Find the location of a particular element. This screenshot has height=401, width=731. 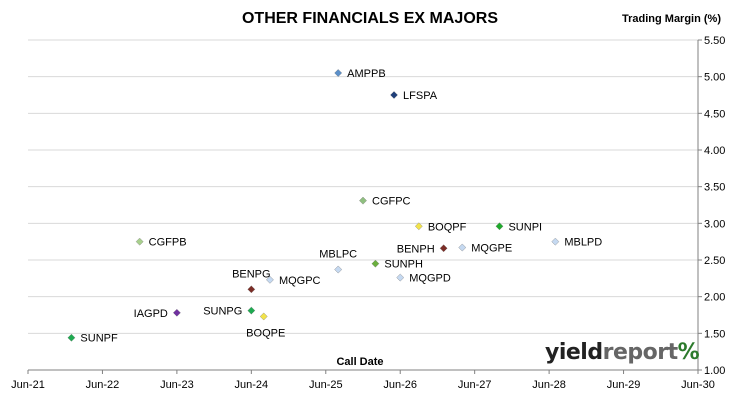

data-point-sunpf is located at coordinates (71, 337).